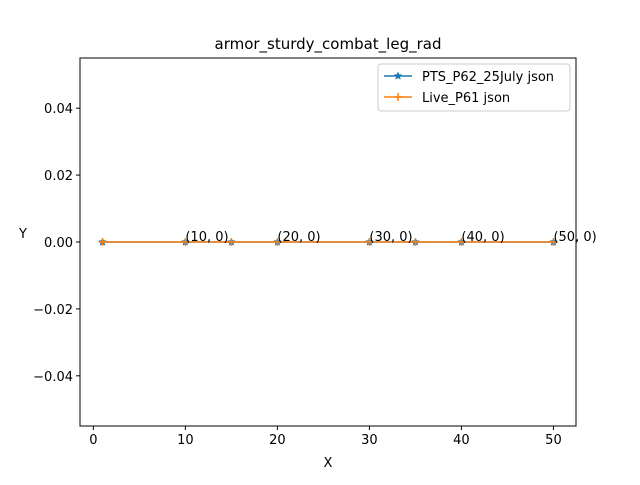 The width and height of the screenshot is (640, 485). Describe the element at coordinates (58, 109) in the screenshot. I see `y-tick-label: 0.04` at that location.